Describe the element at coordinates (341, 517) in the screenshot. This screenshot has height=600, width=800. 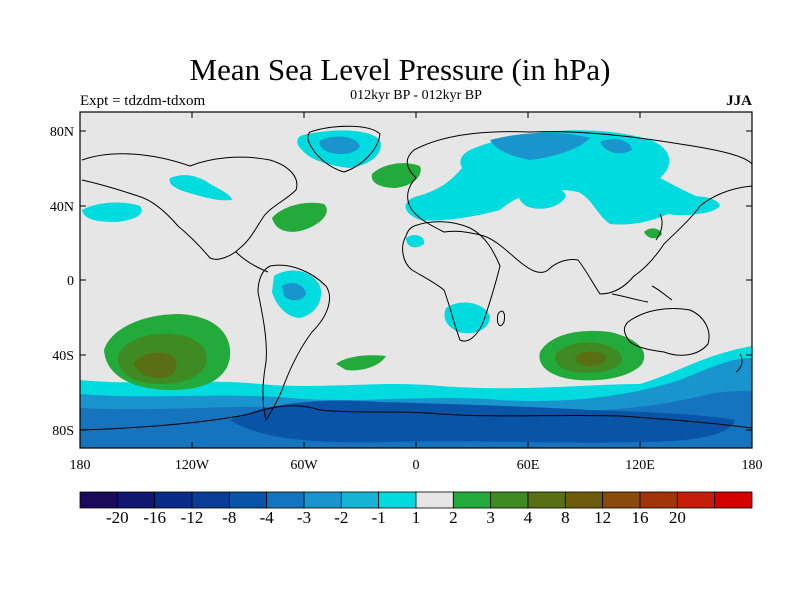
I see `colorbar-tick-label: -2` at that location.